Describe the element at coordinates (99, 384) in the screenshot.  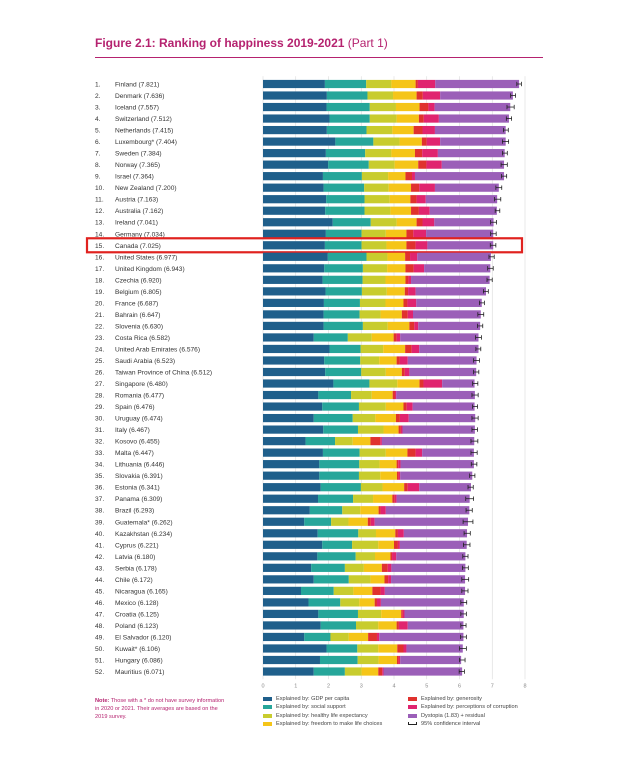
I see `rank-number: 27.` at that location.